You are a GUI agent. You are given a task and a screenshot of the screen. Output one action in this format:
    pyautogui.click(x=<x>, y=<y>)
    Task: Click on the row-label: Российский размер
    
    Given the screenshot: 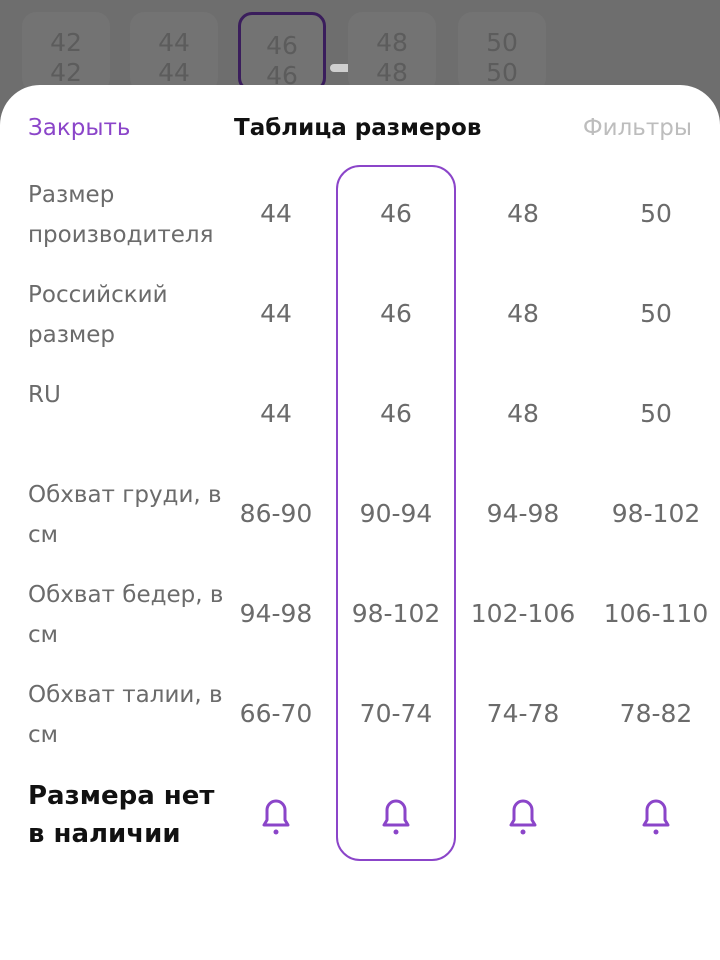 What is the action you would take?
    pyautogui.click(x=98, y=315)
    